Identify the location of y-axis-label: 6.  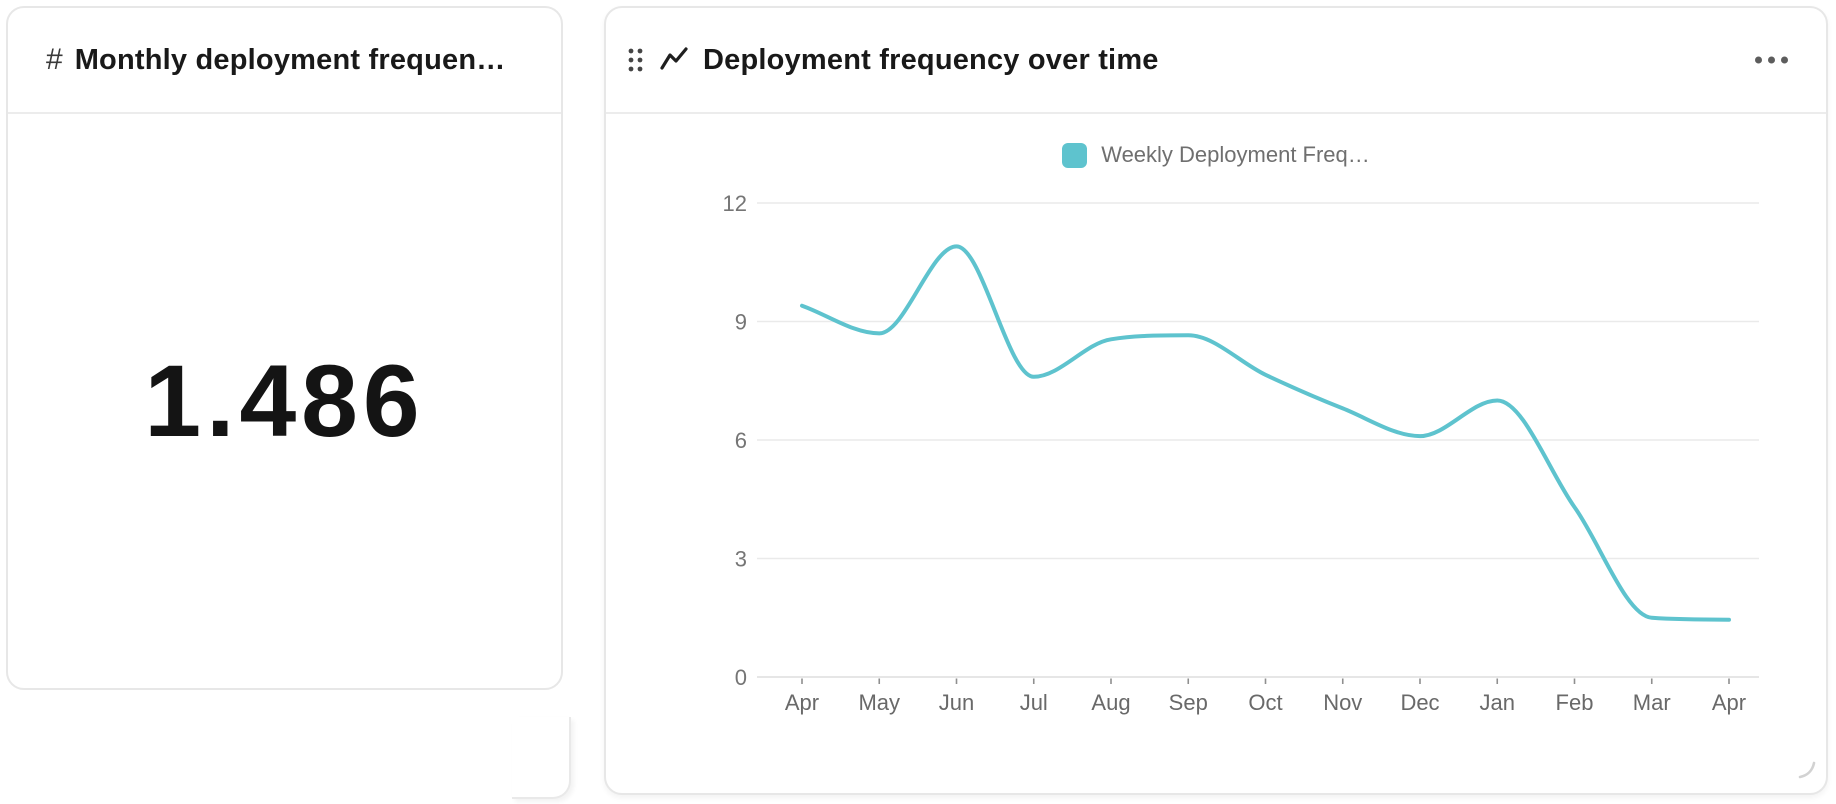
(741, 440).